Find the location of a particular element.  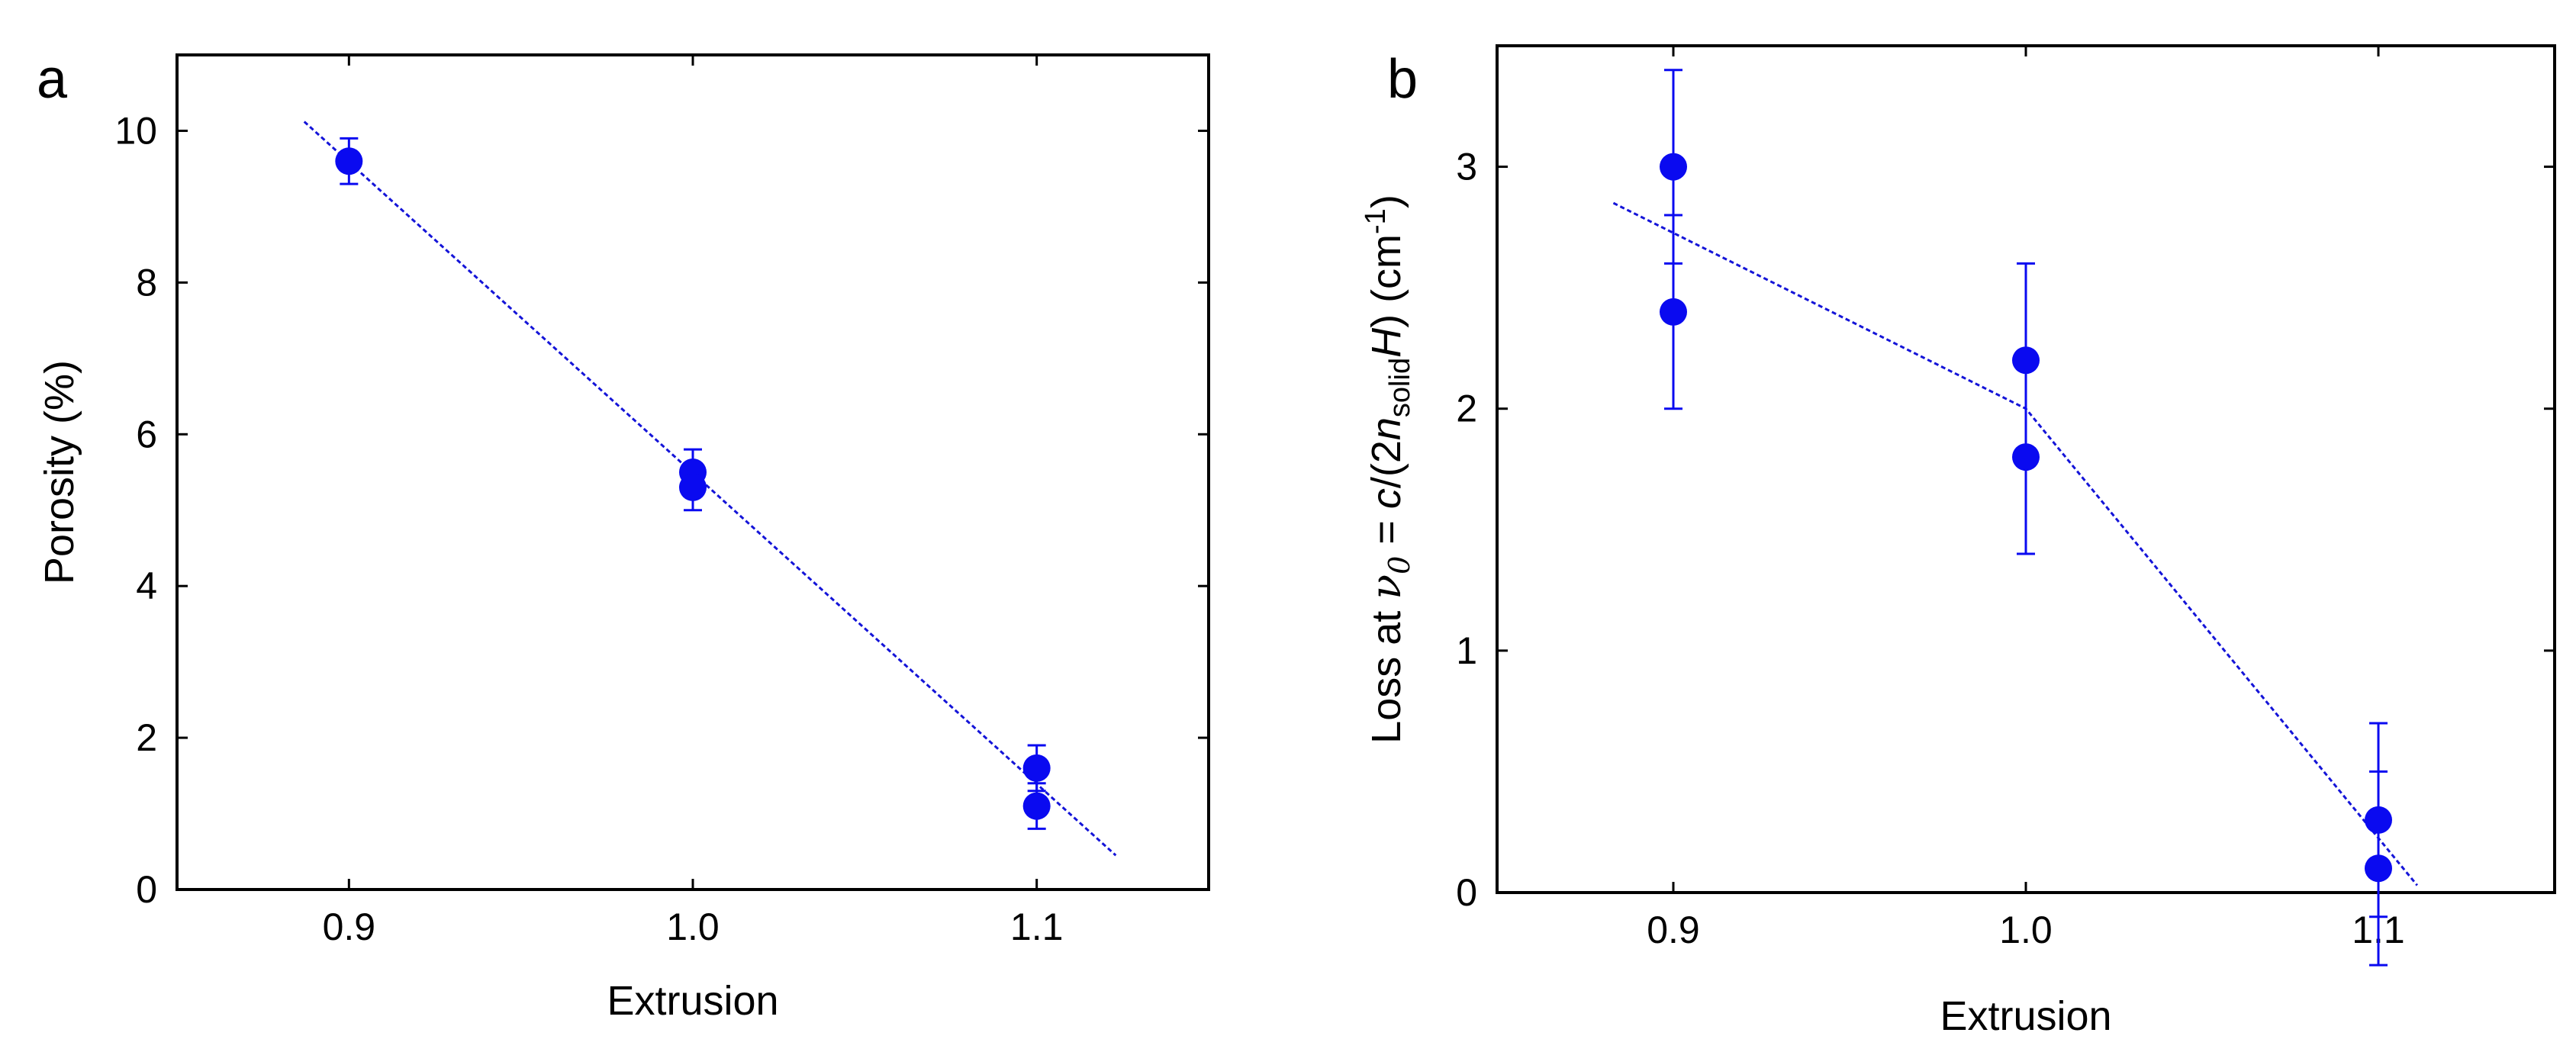

y-tick-label: 8 is located at coordinates (146, 282).